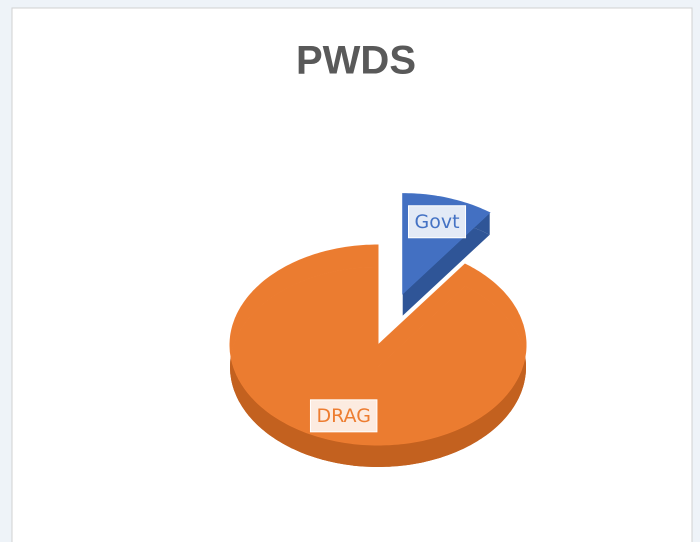 The width and height of the screenshot is (700, 542). I want to click on data-label: Govt, so click(436, 222).